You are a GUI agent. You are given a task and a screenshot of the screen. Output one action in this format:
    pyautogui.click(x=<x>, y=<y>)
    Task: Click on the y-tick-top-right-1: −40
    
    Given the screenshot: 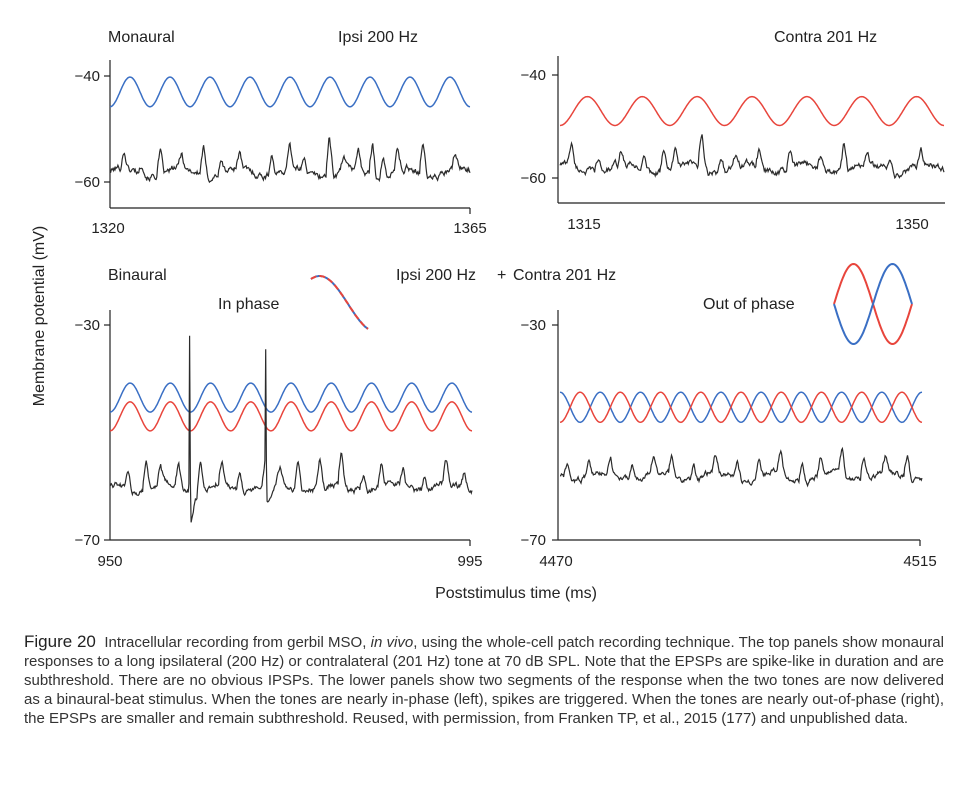 What is the action you would take?
    pyautogui.click(x=533, y=75)
    